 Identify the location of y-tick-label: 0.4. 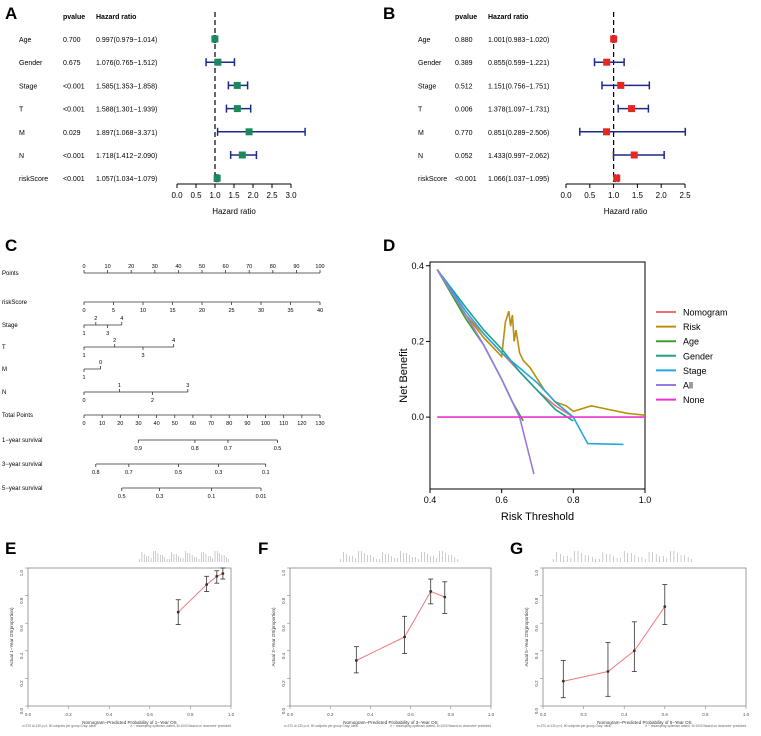
(283, 655).